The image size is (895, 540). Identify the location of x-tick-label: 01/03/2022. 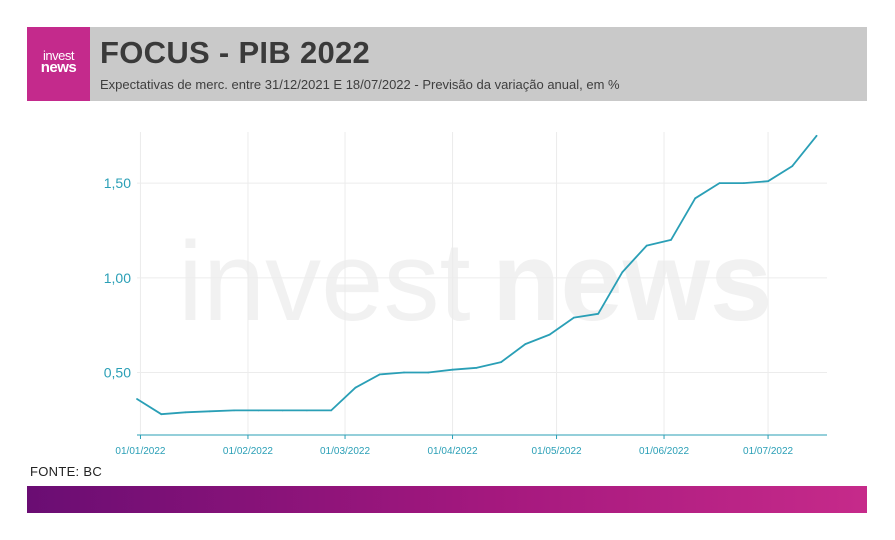
(345, 451).